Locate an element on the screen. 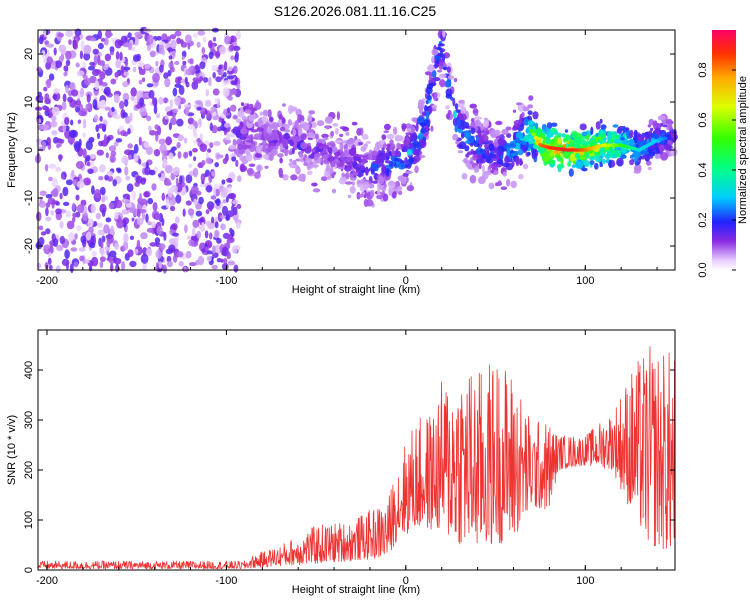 This screenshot has width=750, height=600. x-tick-label: 0 is located at coordinates (406, 581).